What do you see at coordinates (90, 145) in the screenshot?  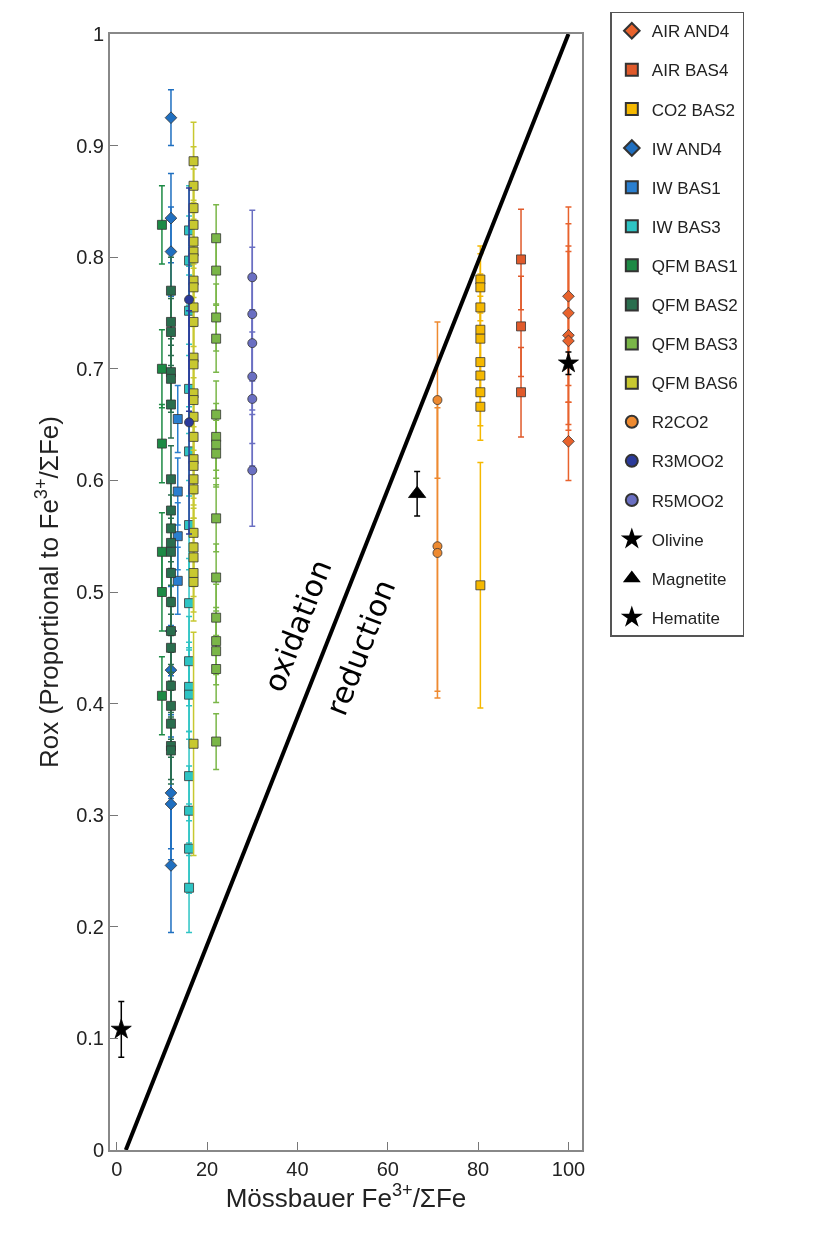 I see `y-tick-label: 0.9` at bounding box center [90, 145].